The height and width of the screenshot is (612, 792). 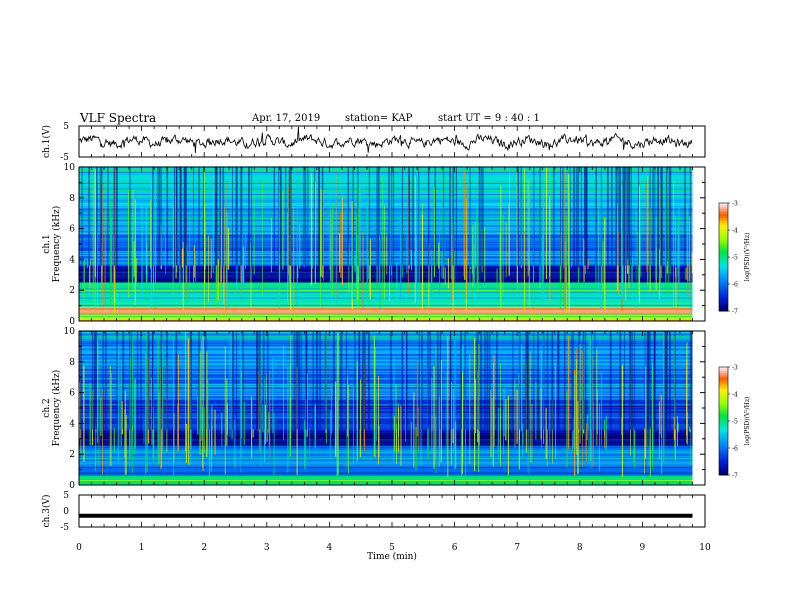 What do you see at coordinates (489, 118) in the screenshot?
I see `start-time-label: start UT = 9 : 40 : 1` at bounding box center [489, 118].